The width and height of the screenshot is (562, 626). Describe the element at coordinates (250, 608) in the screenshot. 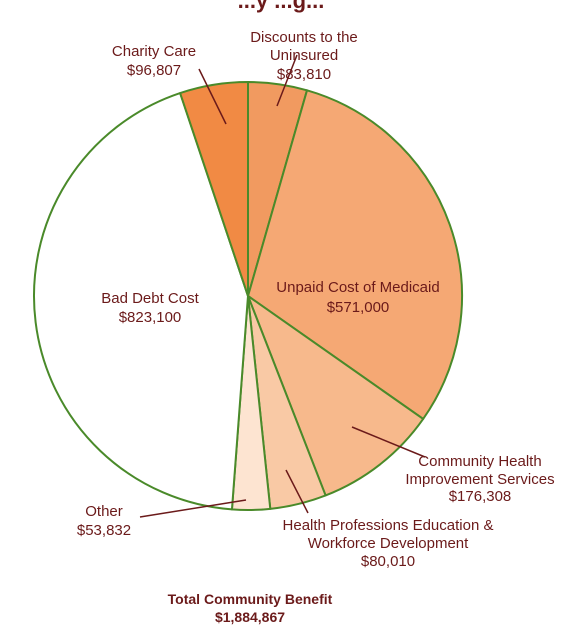

I see `total-benefit: Total Community Benefit $1,884,867` at that location.